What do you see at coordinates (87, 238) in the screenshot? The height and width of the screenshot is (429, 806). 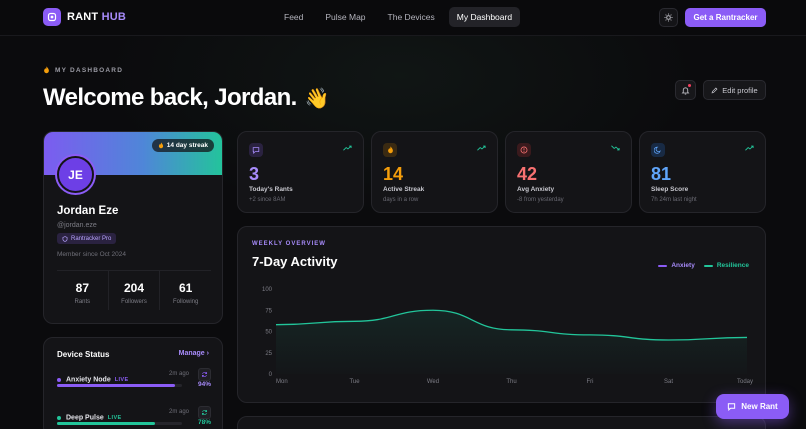 I see `plan-badge: Rantracker Pro` at bounding box center [87, 238].